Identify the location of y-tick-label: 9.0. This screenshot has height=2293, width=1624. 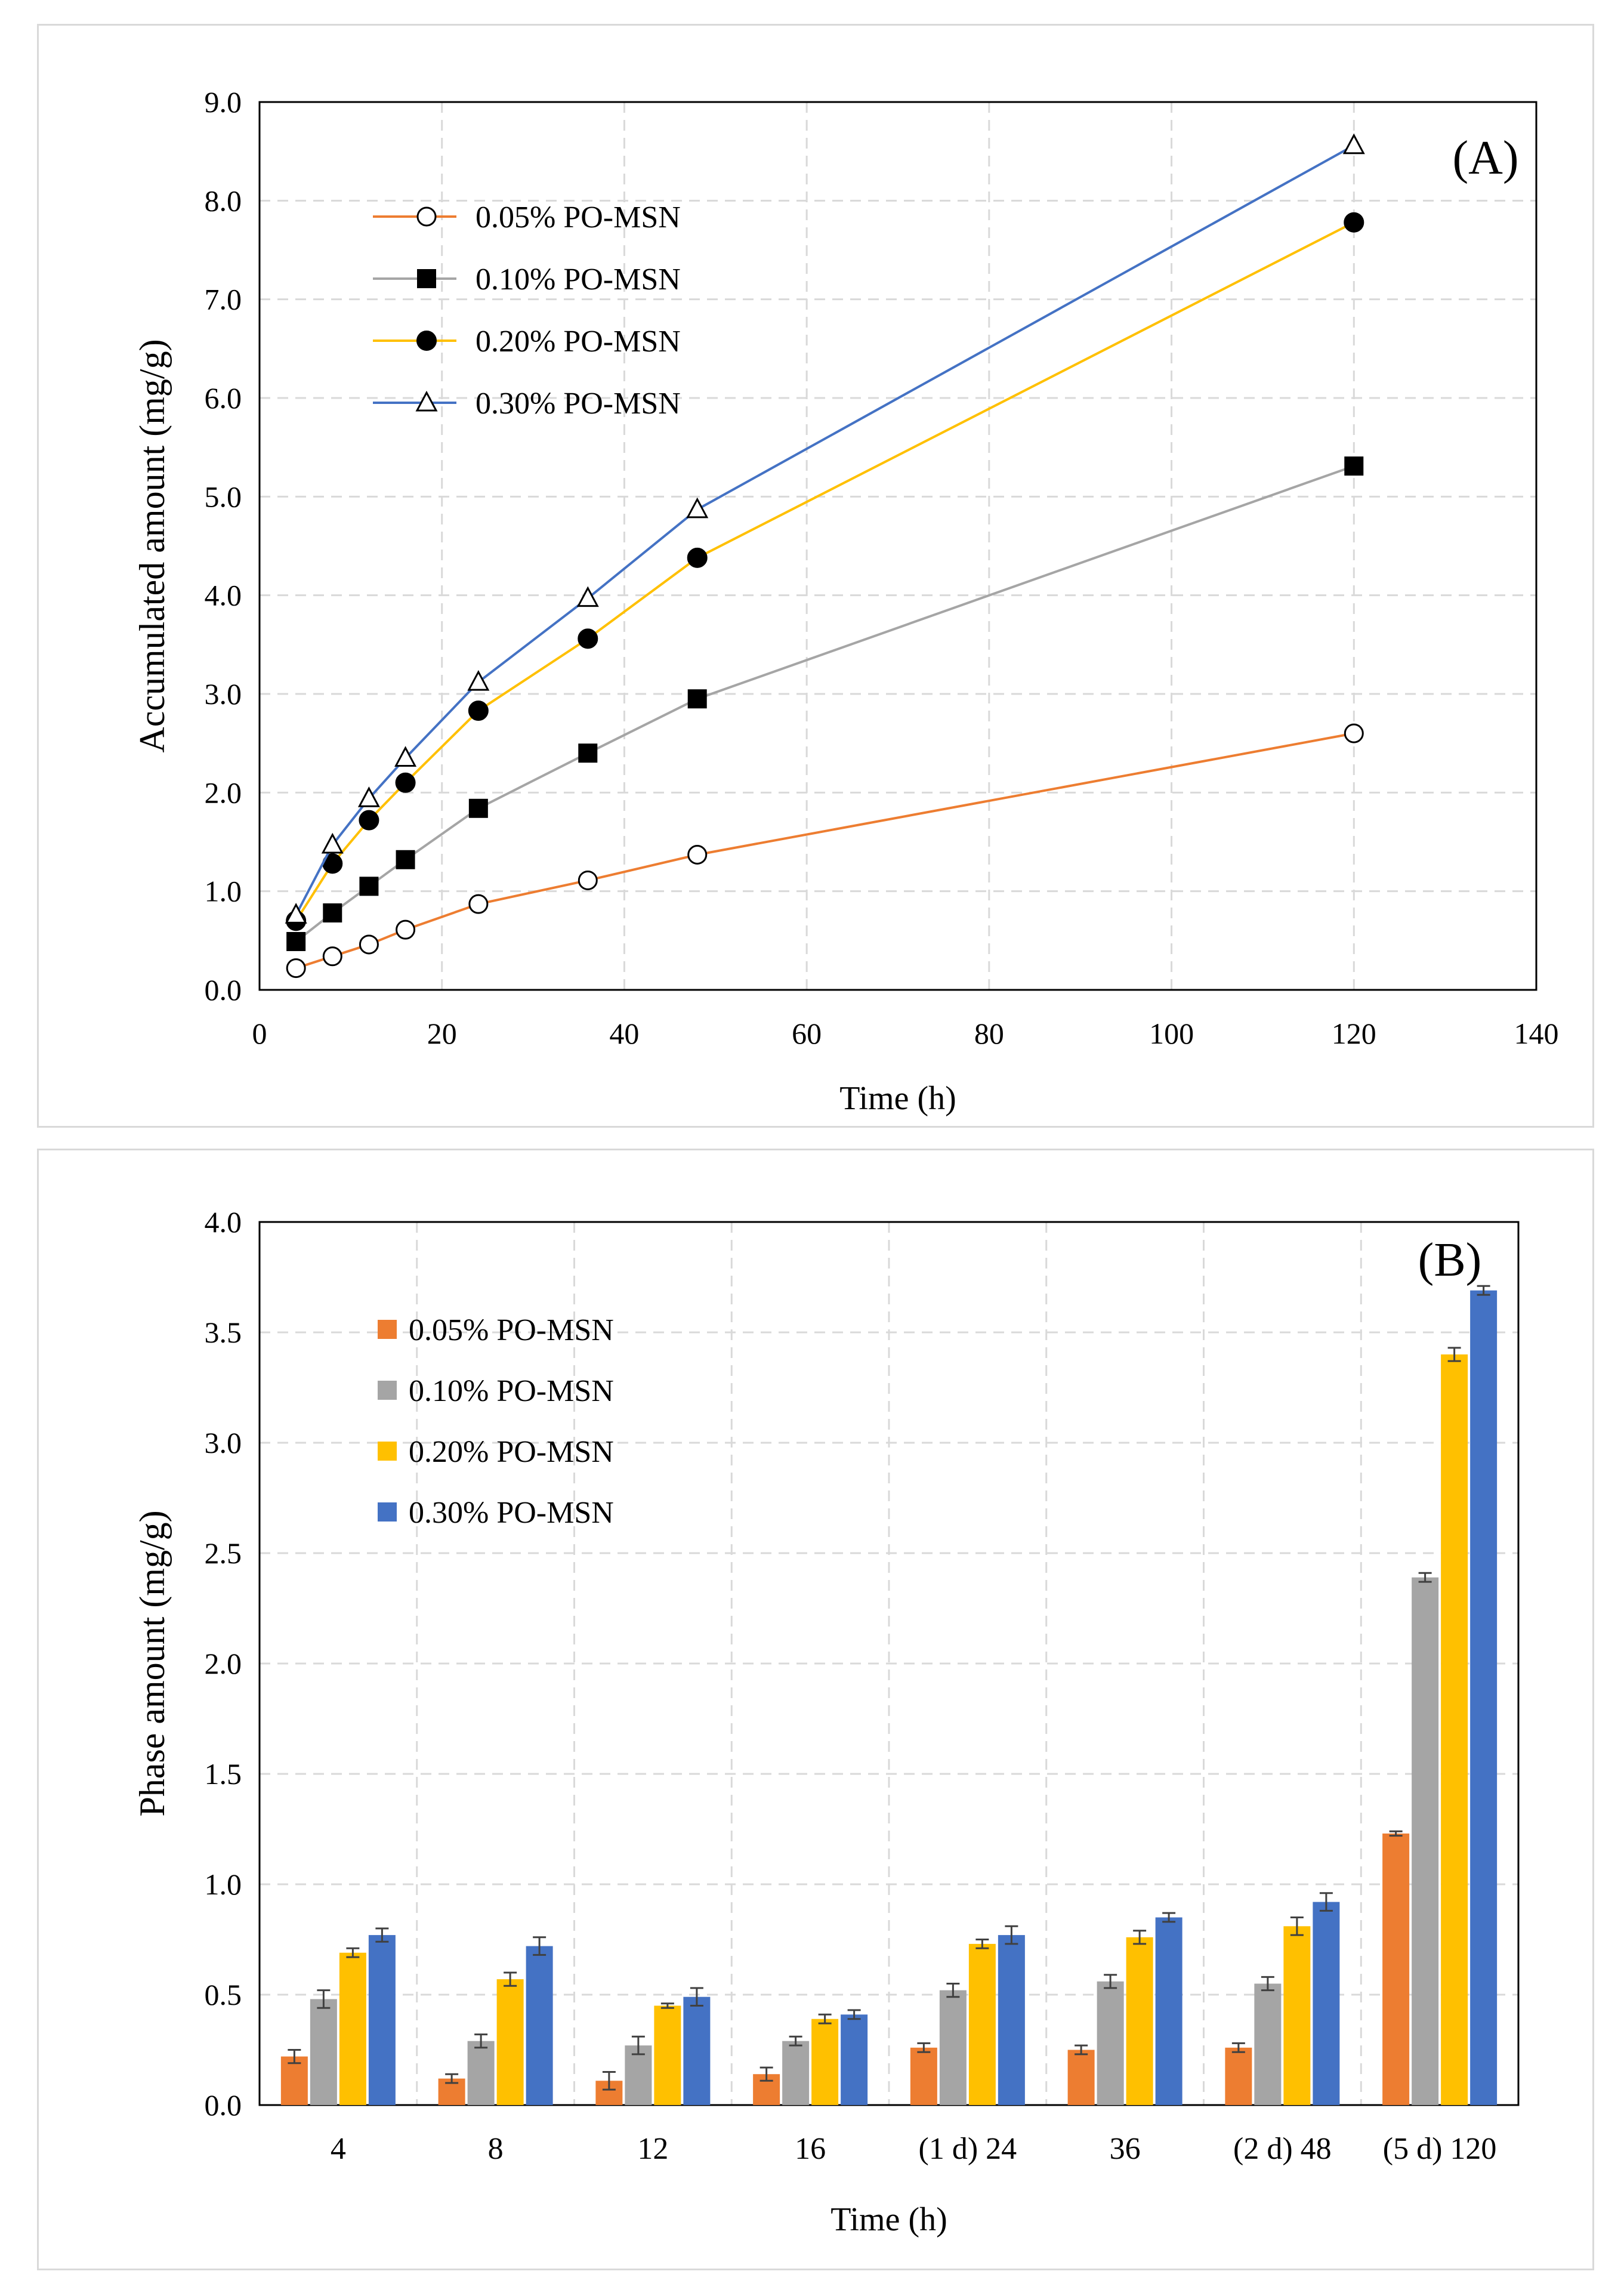
(223, 102).